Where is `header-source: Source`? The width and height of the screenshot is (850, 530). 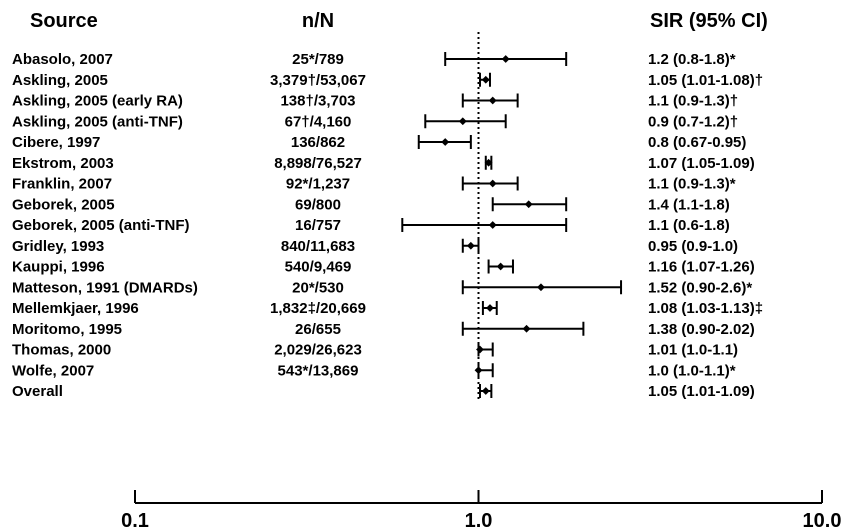 header-source: Source is located at coordinates (64, 21).